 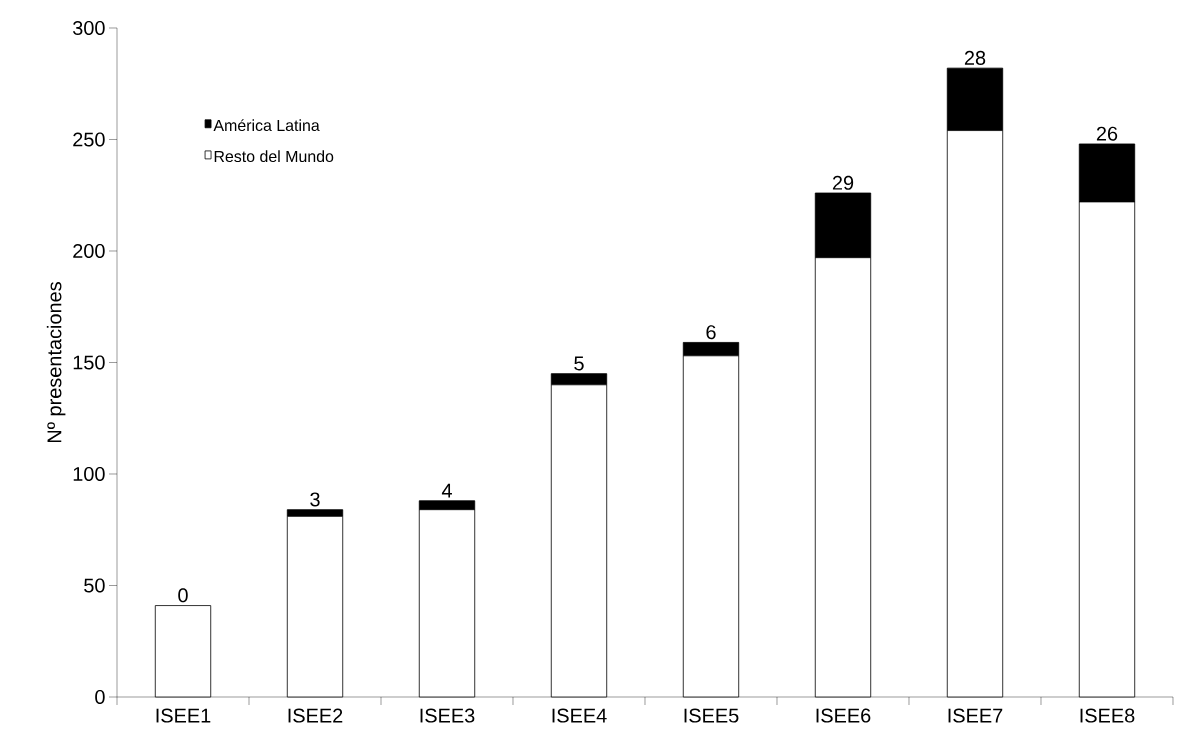 I want to click on x-tick-label: ISEE1, so click(x=183, y=715).